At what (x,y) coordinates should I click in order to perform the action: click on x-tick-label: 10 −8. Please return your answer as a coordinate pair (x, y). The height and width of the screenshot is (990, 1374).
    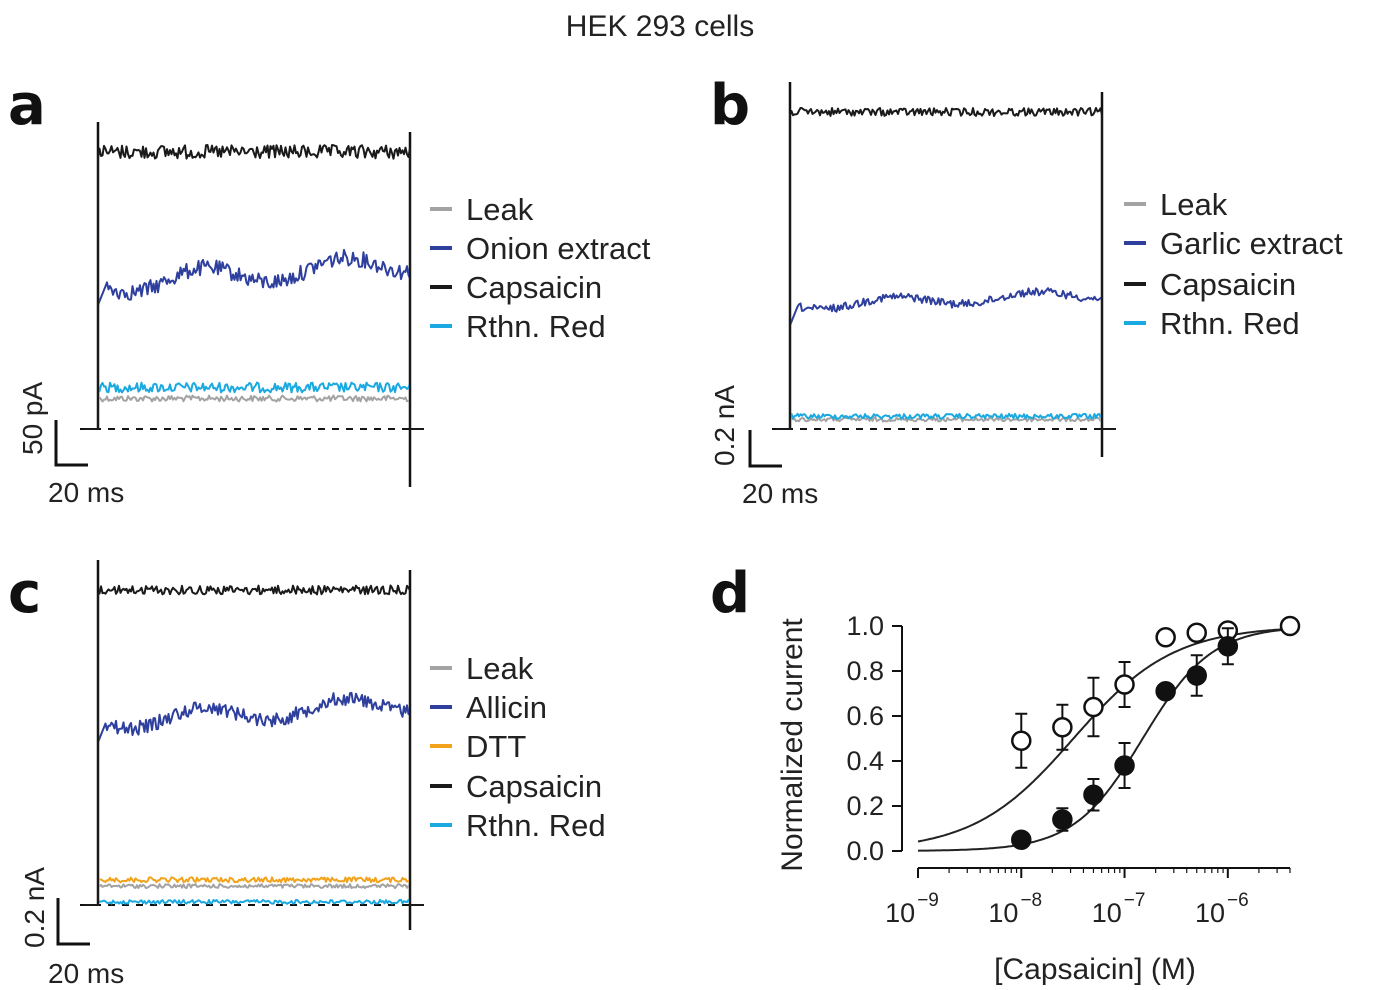
    Looking at the image, I should click on (1015, 909).